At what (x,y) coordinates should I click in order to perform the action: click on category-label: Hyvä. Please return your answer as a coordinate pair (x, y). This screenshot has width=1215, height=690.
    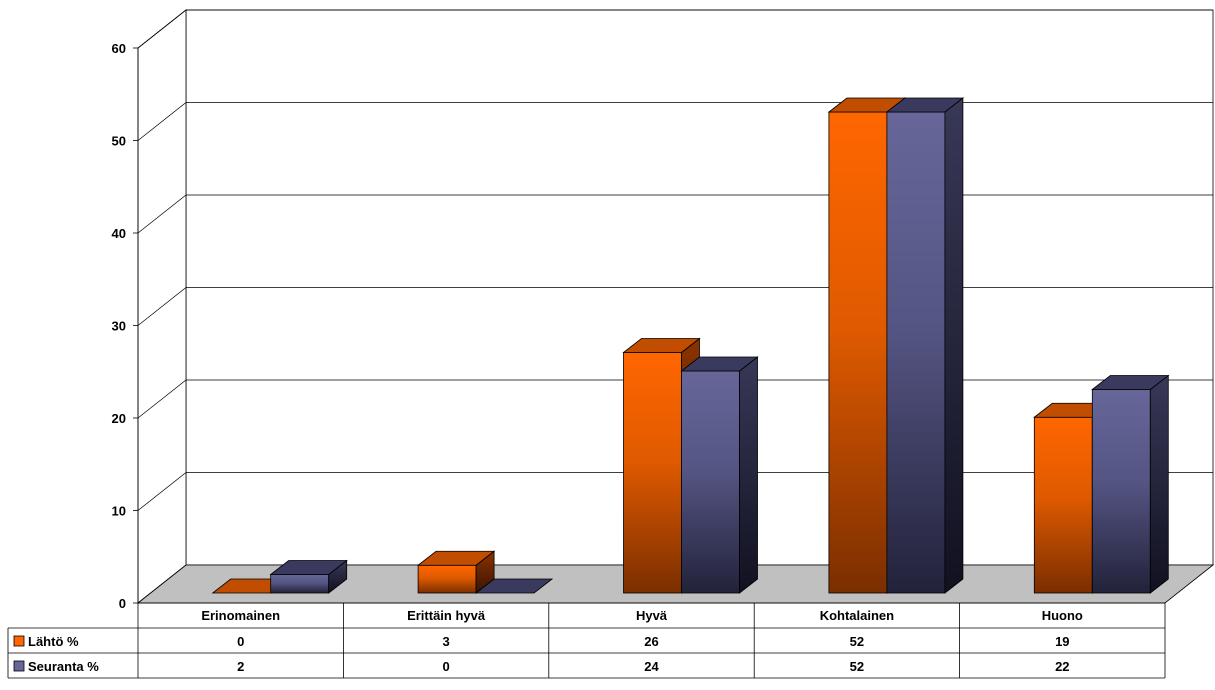
    Looking at the image, I should click on (652, 615).